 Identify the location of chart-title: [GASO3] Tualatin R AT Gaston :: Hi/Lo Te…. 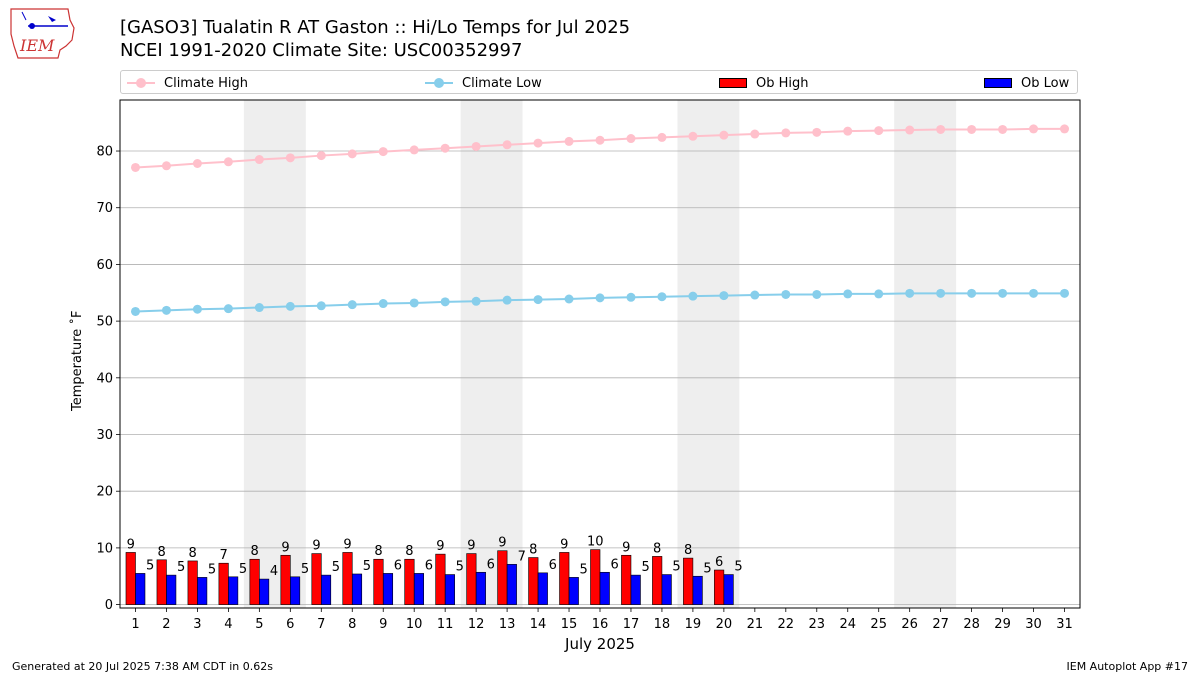
(375, 27).